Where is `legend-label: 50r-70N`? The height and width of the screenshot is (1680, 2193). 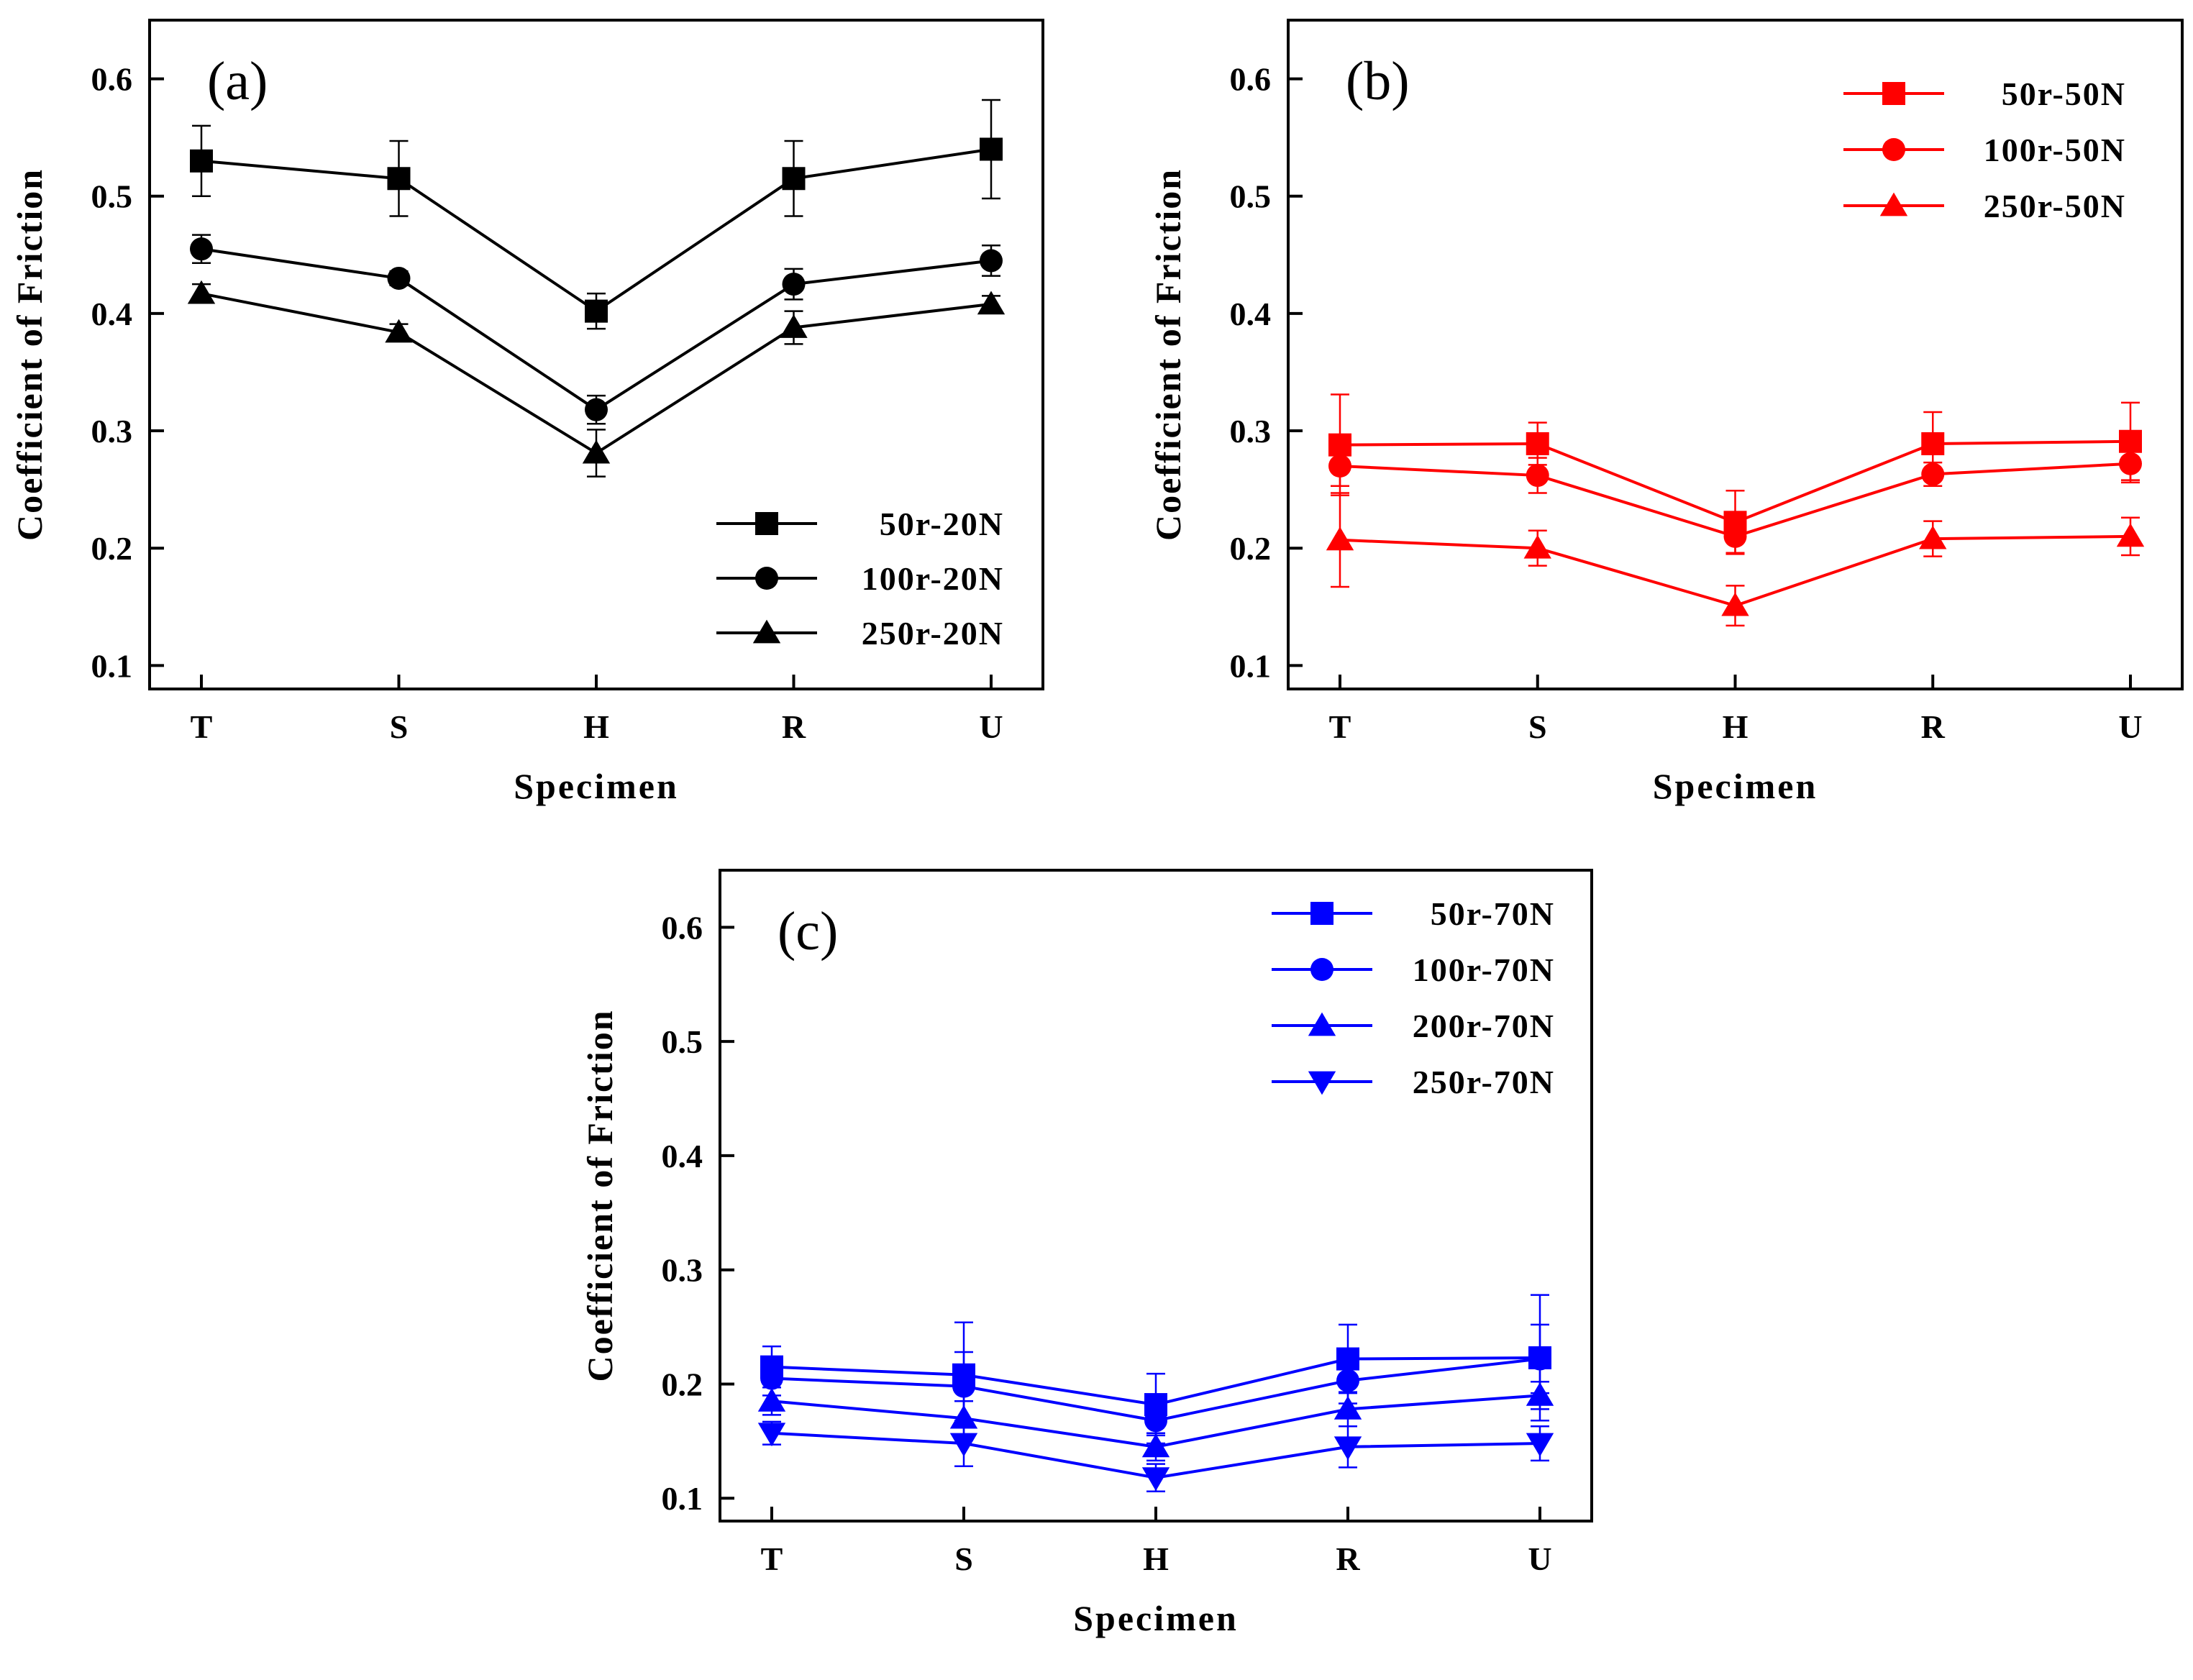 legend-label: 50r-70N is located at coordinates (1493, 913).